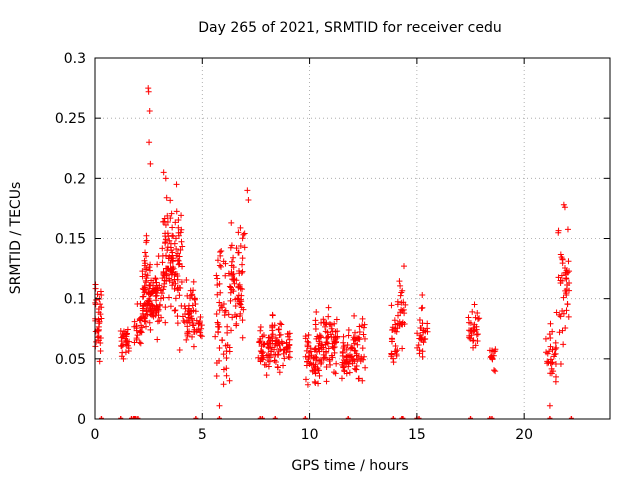  Describe the element at coordinates (417, 435) in the screenshot. I see `x-tick-label-3: 15` at that location.